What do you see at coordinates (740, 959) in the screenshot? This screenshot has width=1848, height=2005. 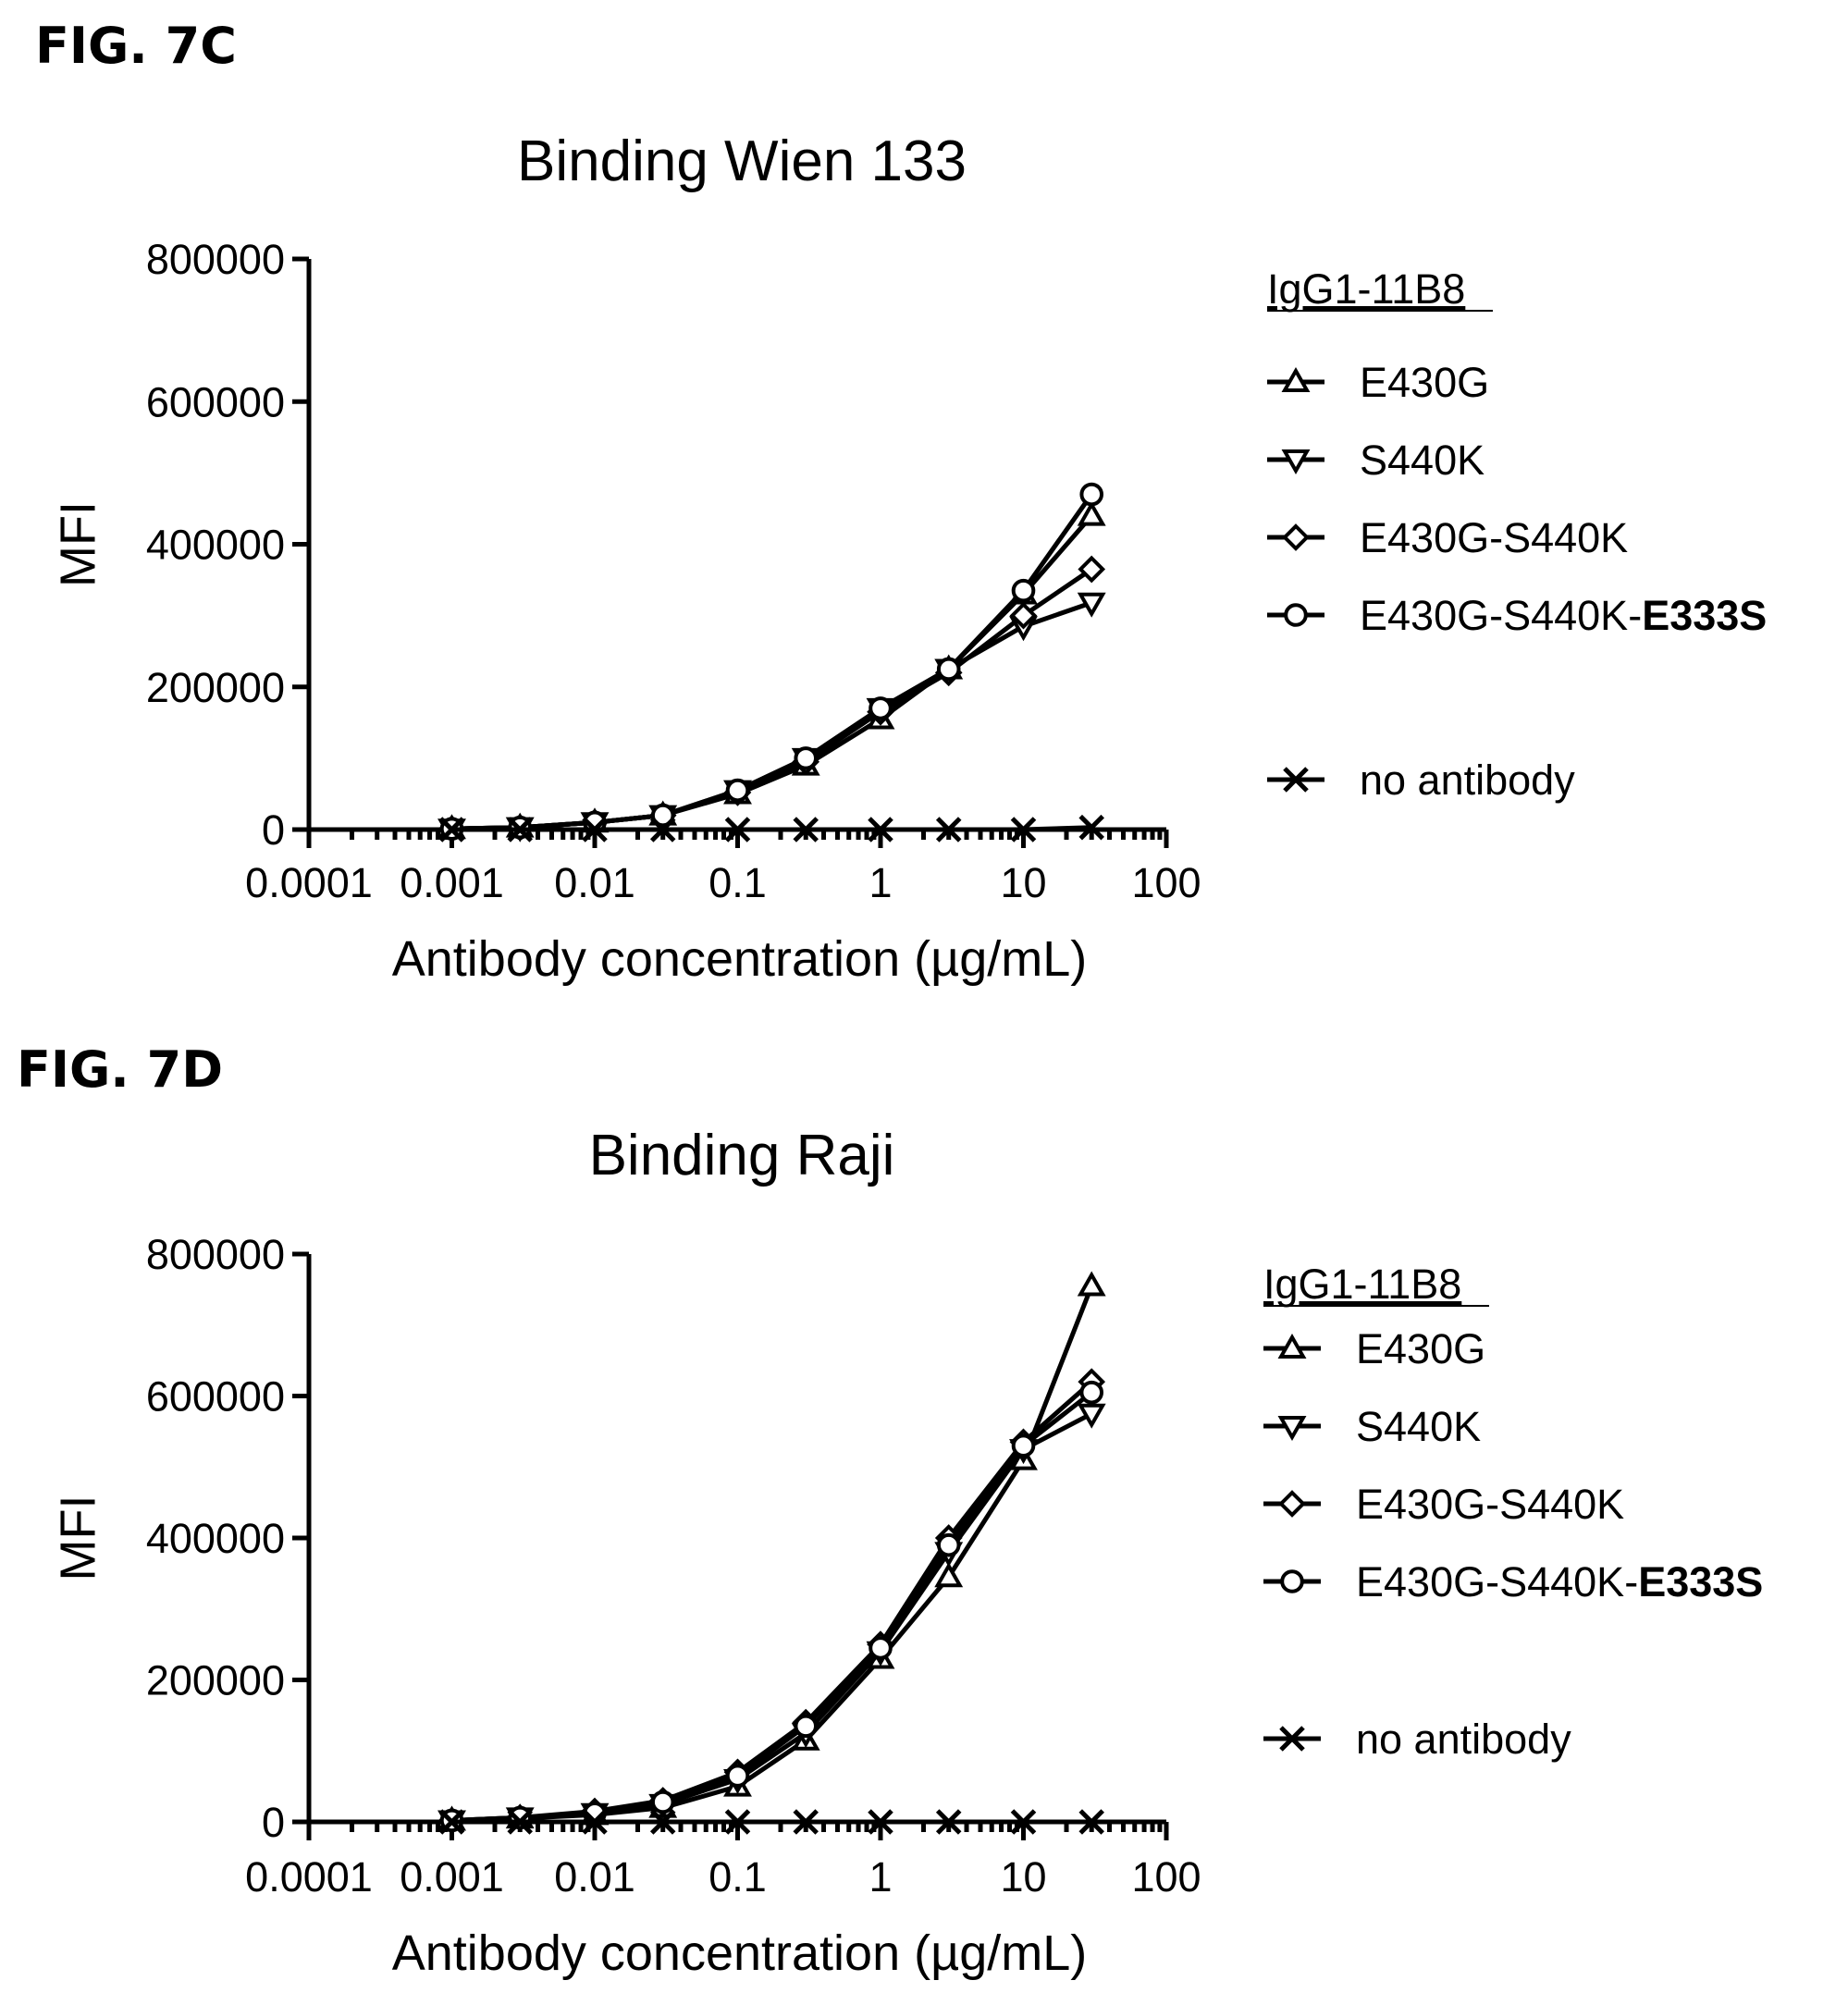 I see `x-axis-label: Antibody concentration (µg/mL)` at bounding box center [740, 959].